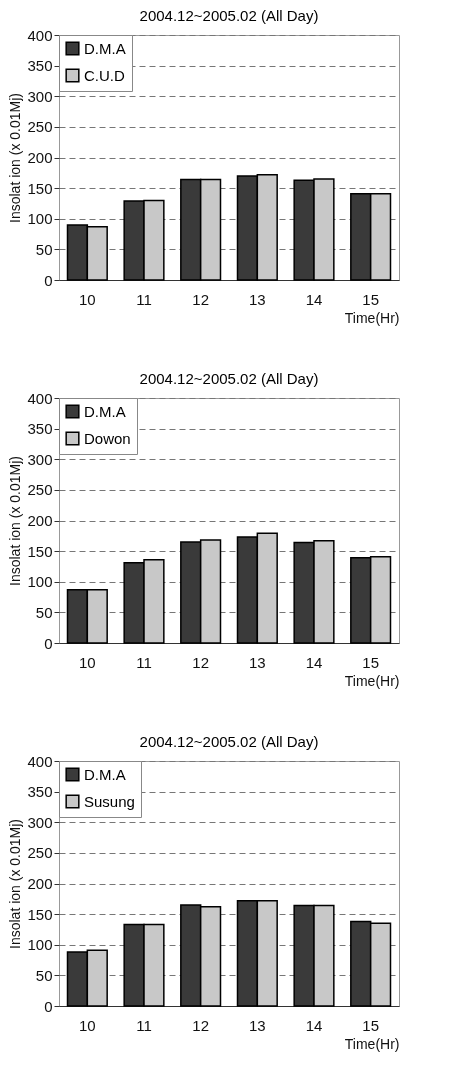  Describe the element at coordinates (104, 75) in the screenshot. I see `legend-label: C.U.D` at that location.